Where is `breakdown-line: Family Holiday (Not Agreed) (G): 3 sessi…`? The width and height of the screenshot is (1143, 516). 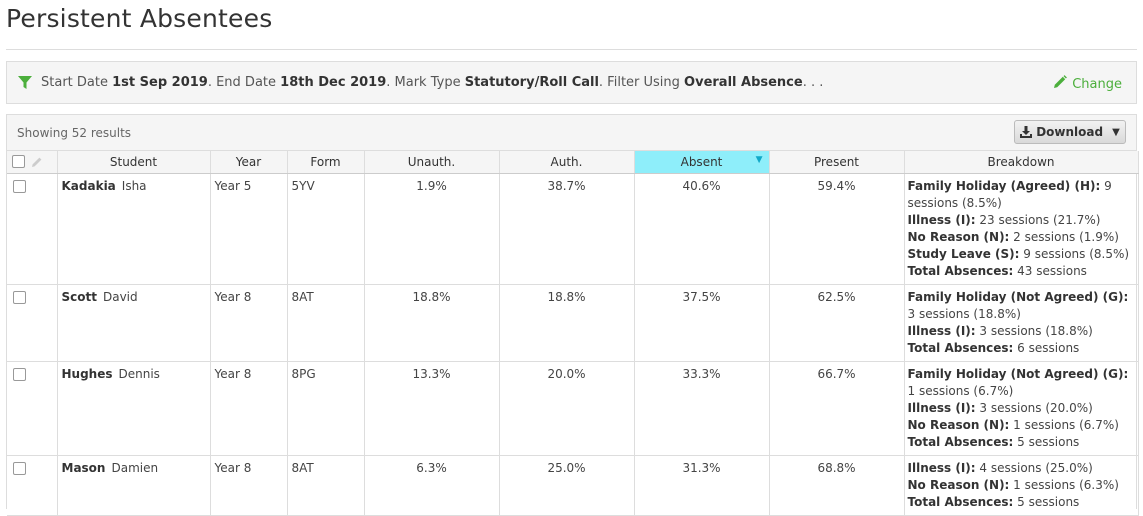
breakdown-line: Family Holiday (Not Agreed) (G): 3 sessi… is located at coordinates (1021, 306).